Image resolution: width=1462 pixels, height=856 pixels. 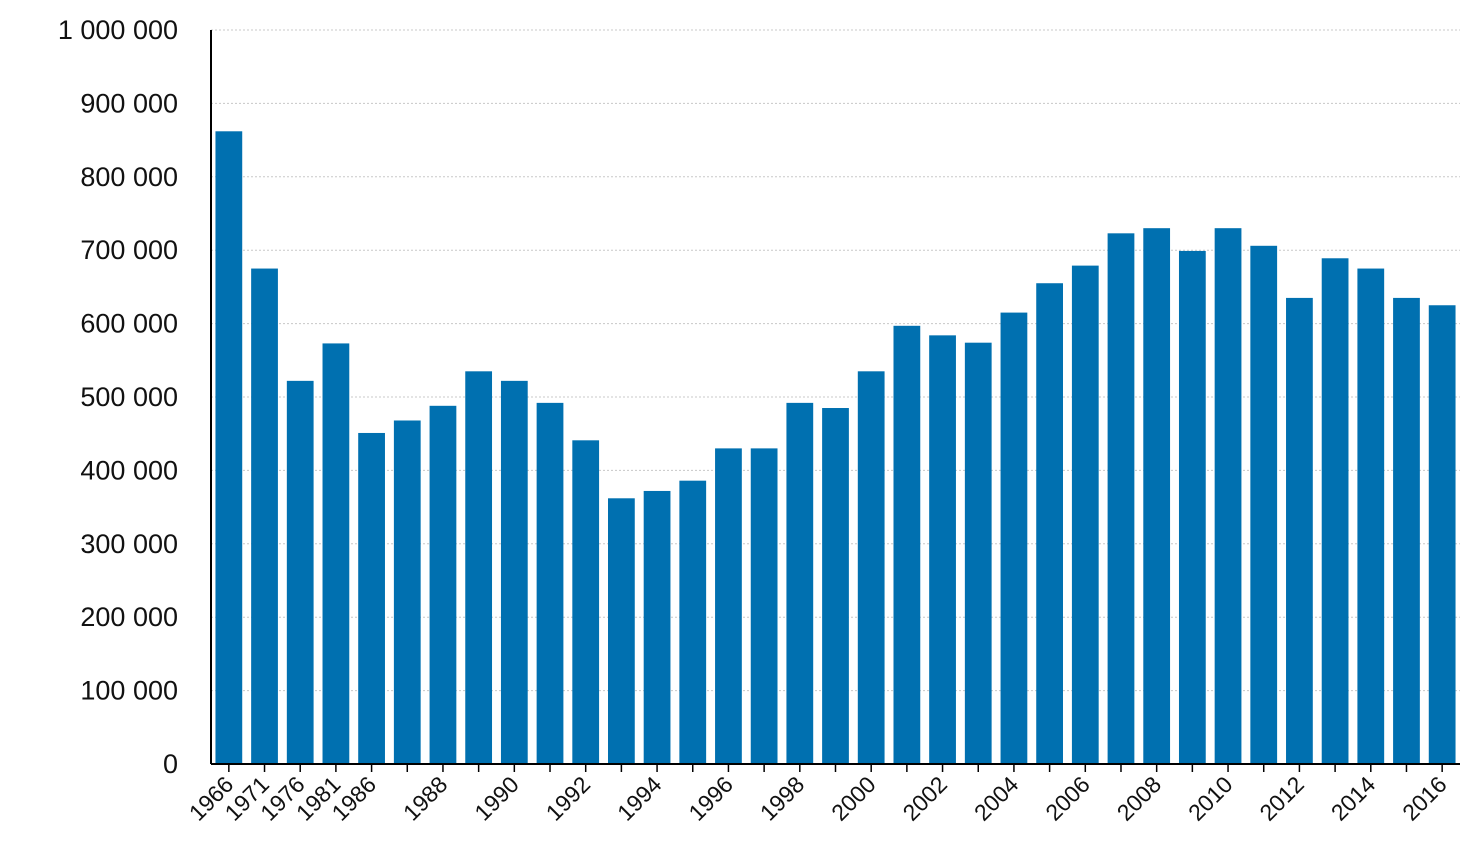 I want to click on y-tick-label: 300 000, so click(x=129, y=544).